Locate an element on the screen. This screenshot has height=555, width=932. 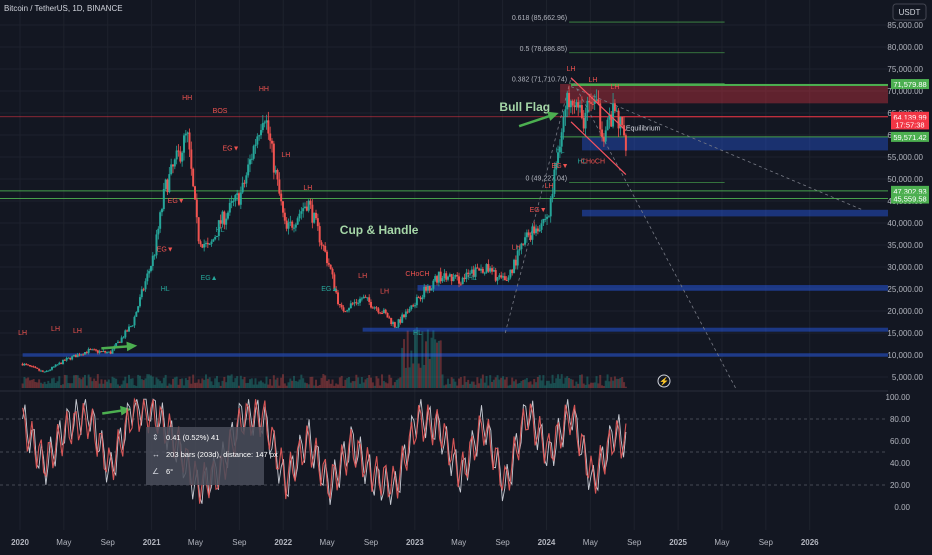
structure-label: HH is located at coordinates (187, 98).